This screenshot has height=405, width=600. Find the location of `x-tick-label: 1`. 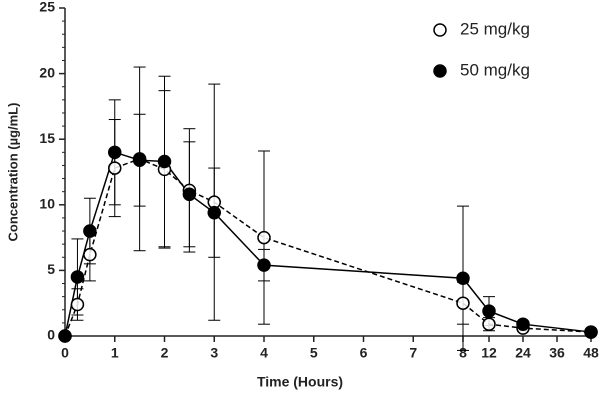

x-tick-label: 1 is located at coordinates (115, 353).